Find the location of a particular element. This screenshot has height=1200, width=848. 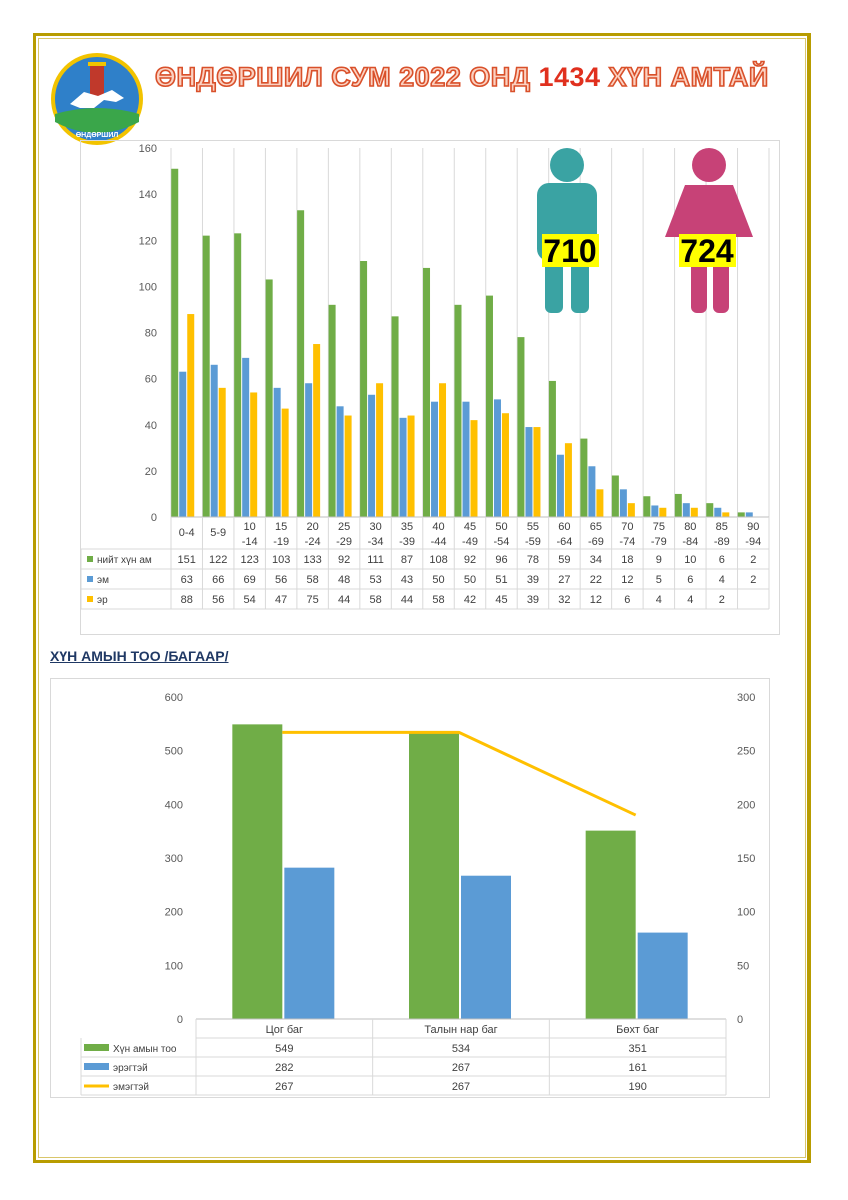

data-label: 108 is located at coordinates (438, 560).